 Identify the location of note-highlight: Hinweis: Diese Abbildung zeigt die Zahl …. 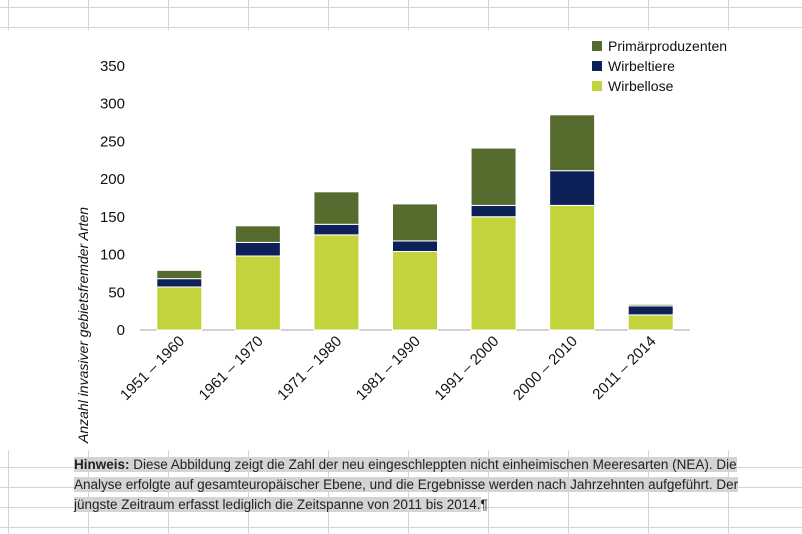
(406, 484).